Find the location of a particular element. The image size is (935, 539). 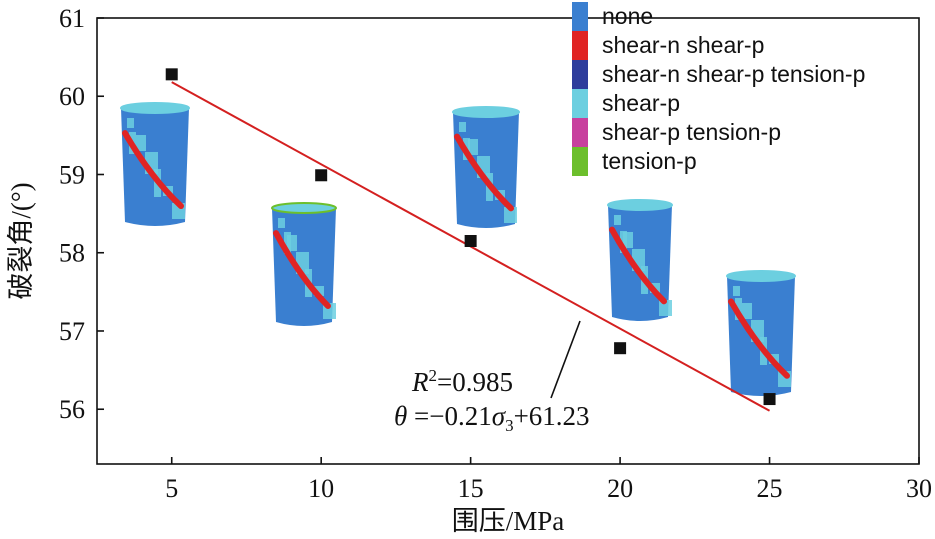

legend-label: none is located at coordinates (627, 16).